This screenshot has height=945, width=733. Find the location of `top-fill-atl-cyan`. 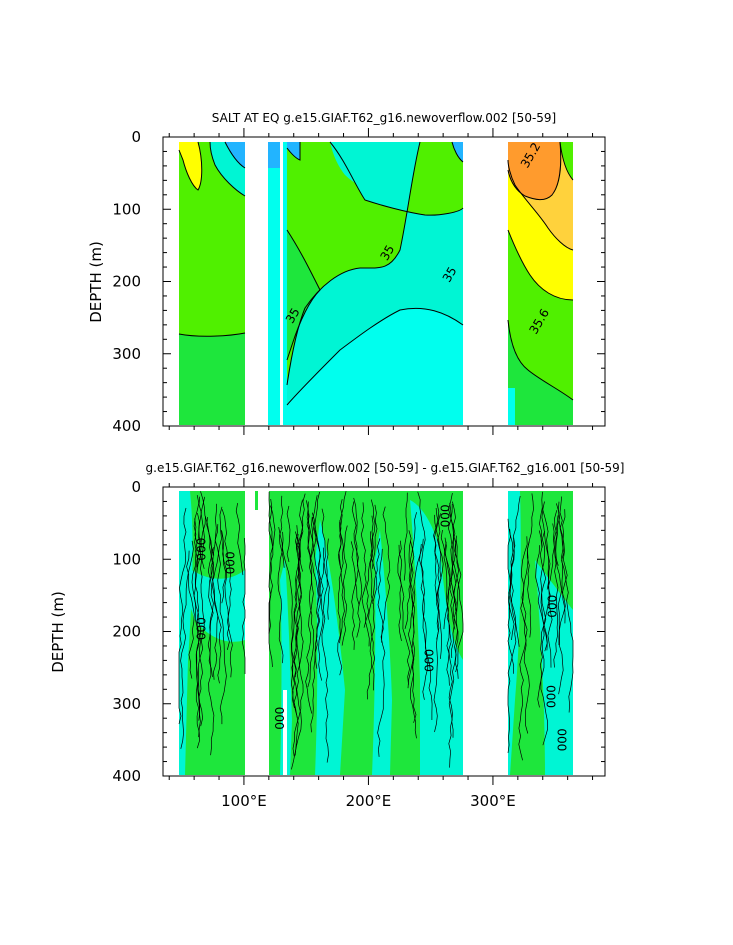

top-fill-atl-cyan is located at coordinates (511, 406).